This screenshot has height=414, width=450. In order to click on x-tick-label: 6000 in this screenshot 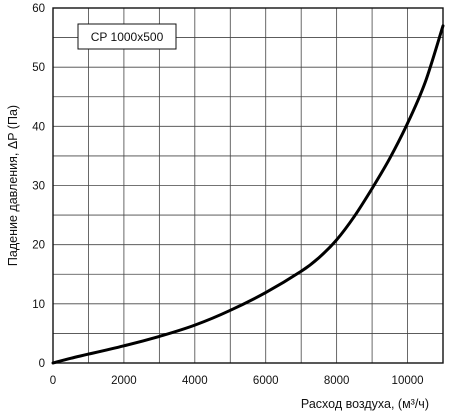, I will do `click(266, 381)`.